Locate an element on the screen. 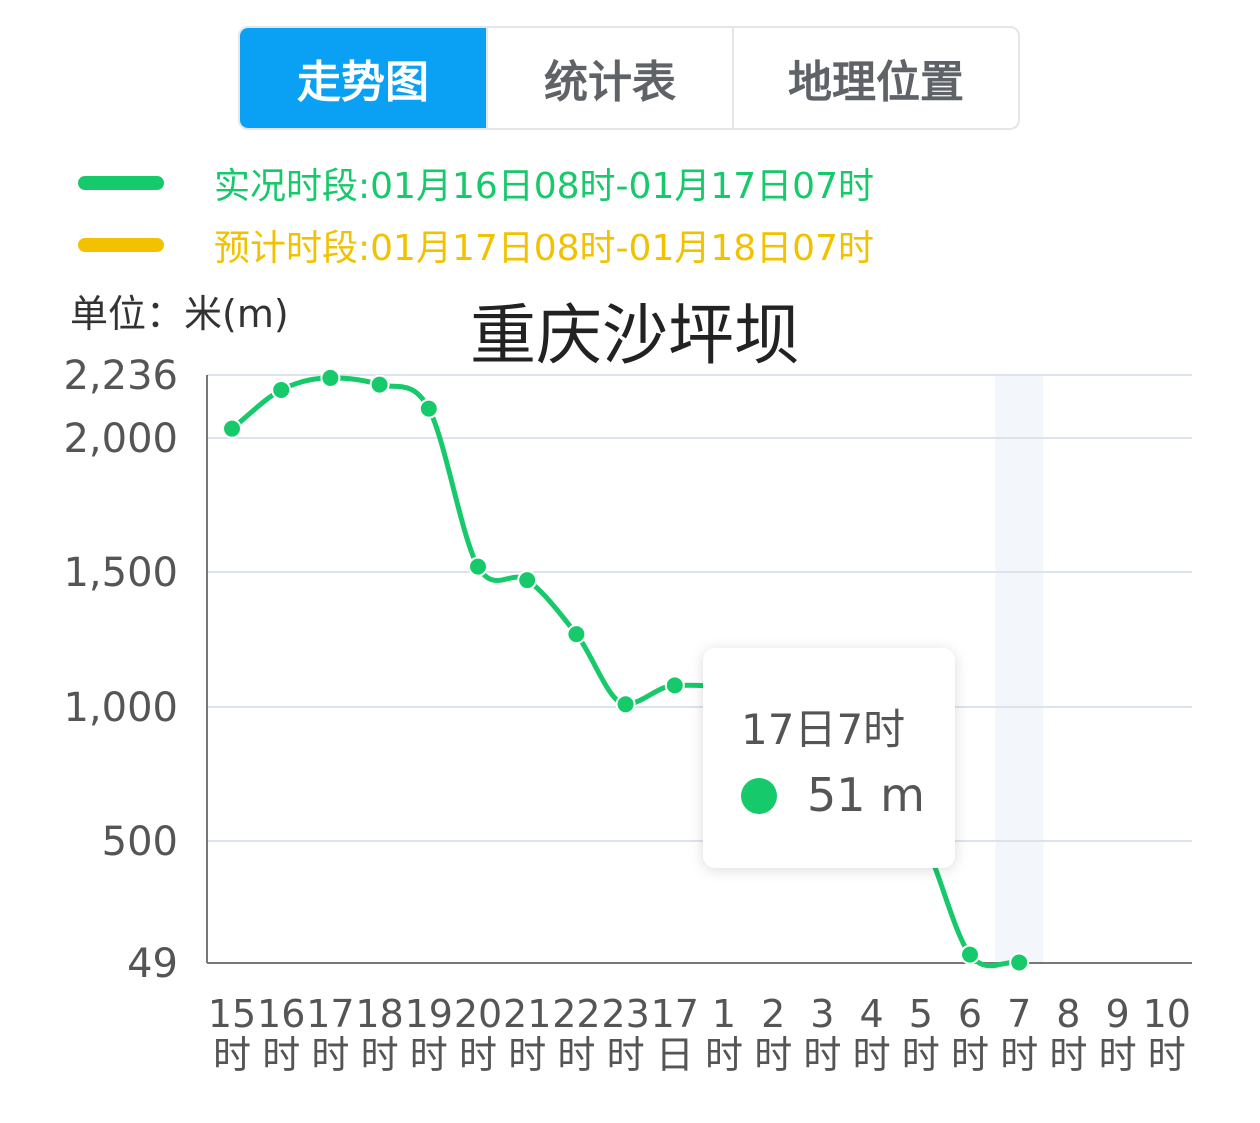 The image size is (1260, 1123). legend-forecast: 预计时段:01月17日08时-01月18日07时 is located at coordinates (476, 245).